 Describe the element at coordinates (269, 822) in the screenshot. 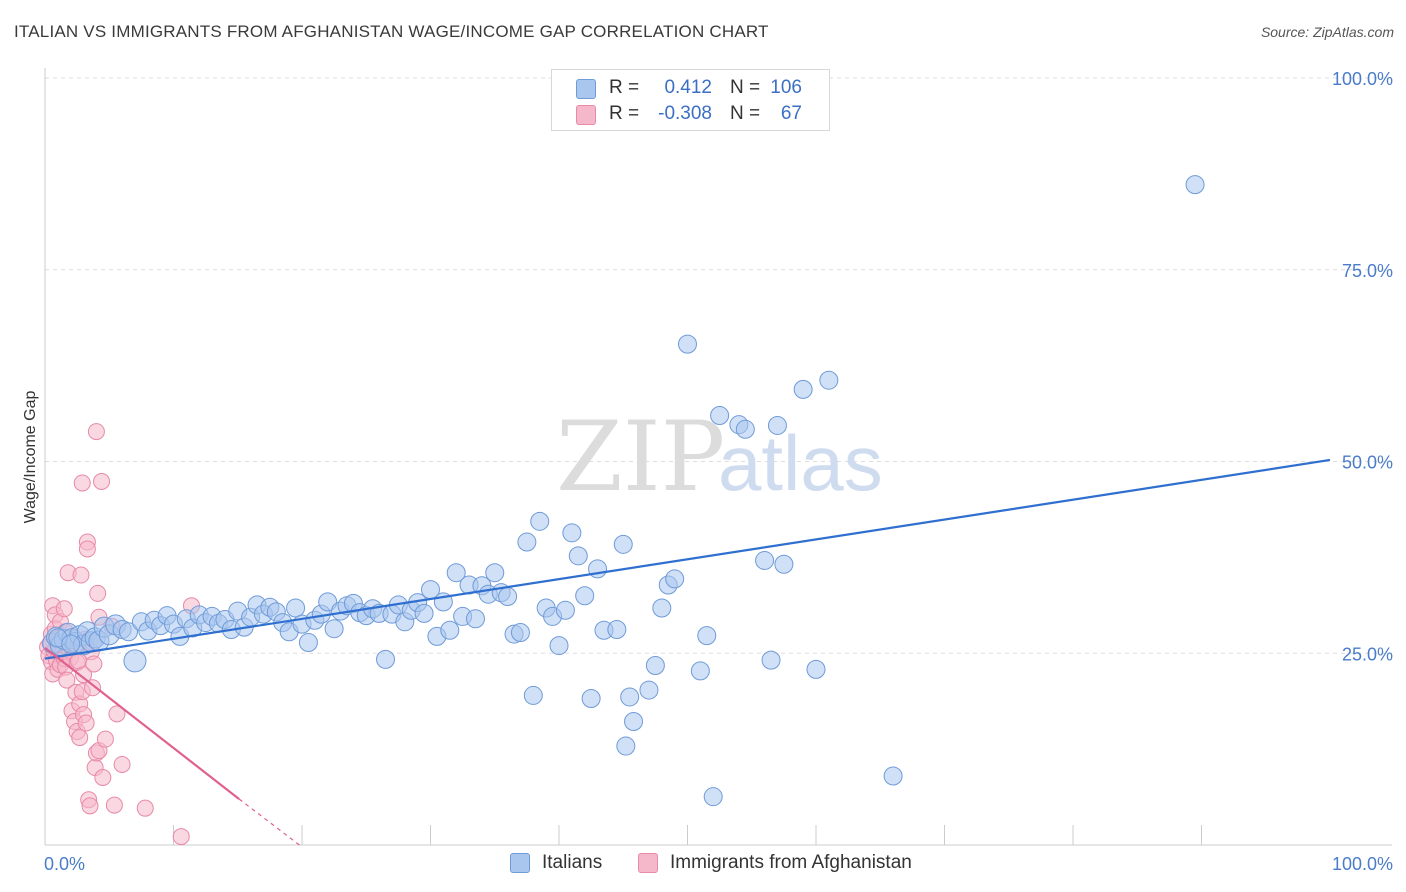

I see `afghan-trend-extension` at that location.